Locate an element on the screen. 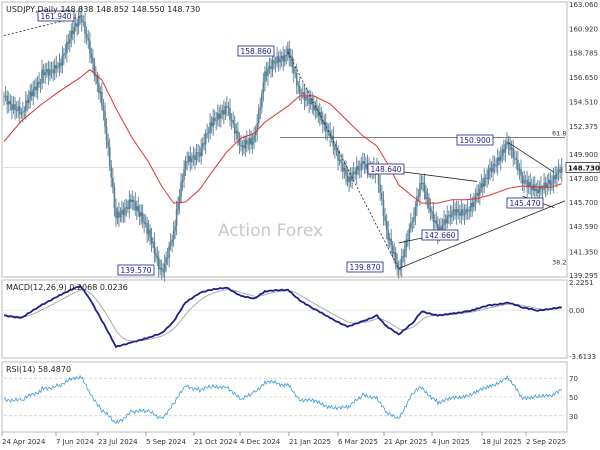 Image resolution: width=600 pixels, height=450 pixels. price-tick-label: 154.510 is located at coordinates (583, 102).